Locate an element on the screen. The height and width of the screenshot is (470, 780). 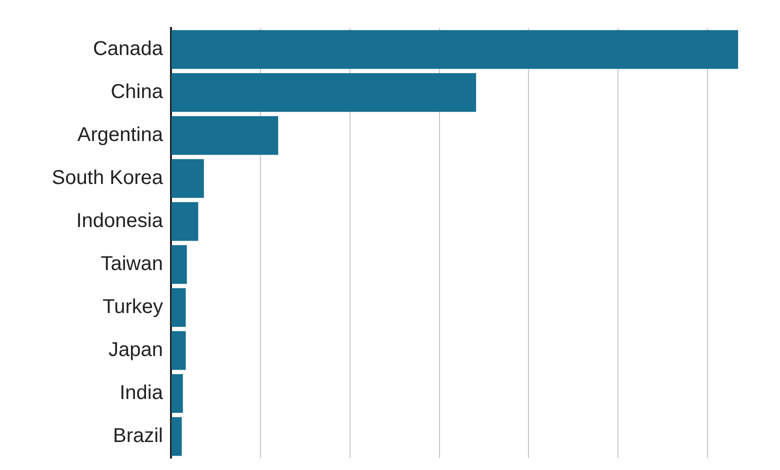
y-tick-label: Taiwan is located at coordinates (131, 264).